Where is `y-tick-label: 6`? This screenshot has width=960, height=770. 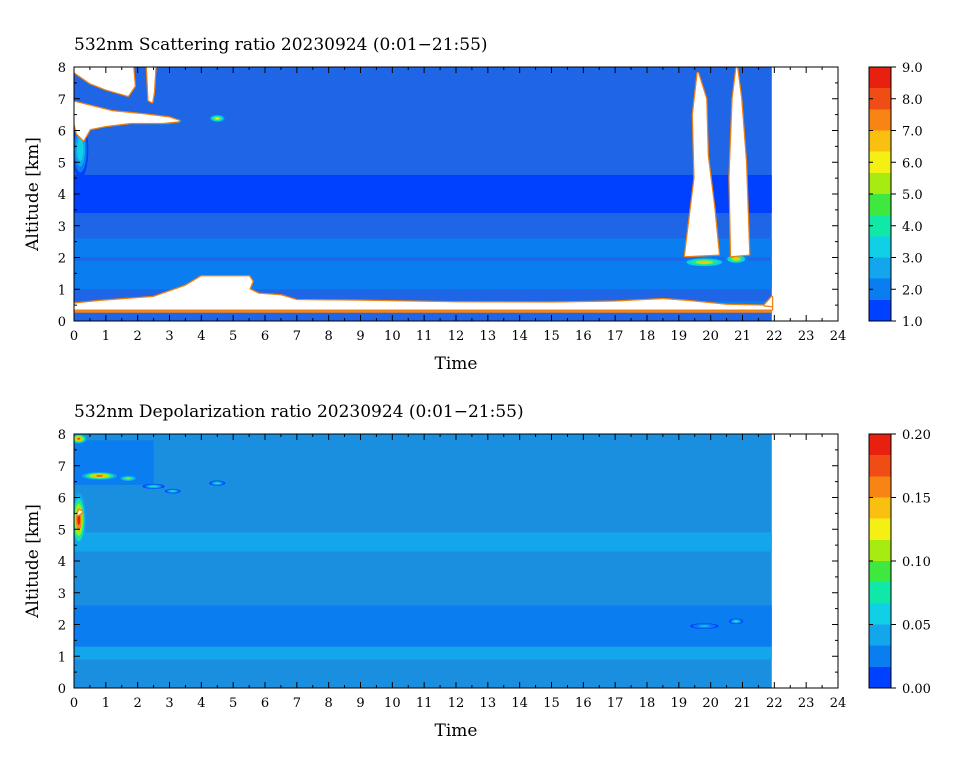
y-tick-label: 6 is located at coordinates (62, 132).